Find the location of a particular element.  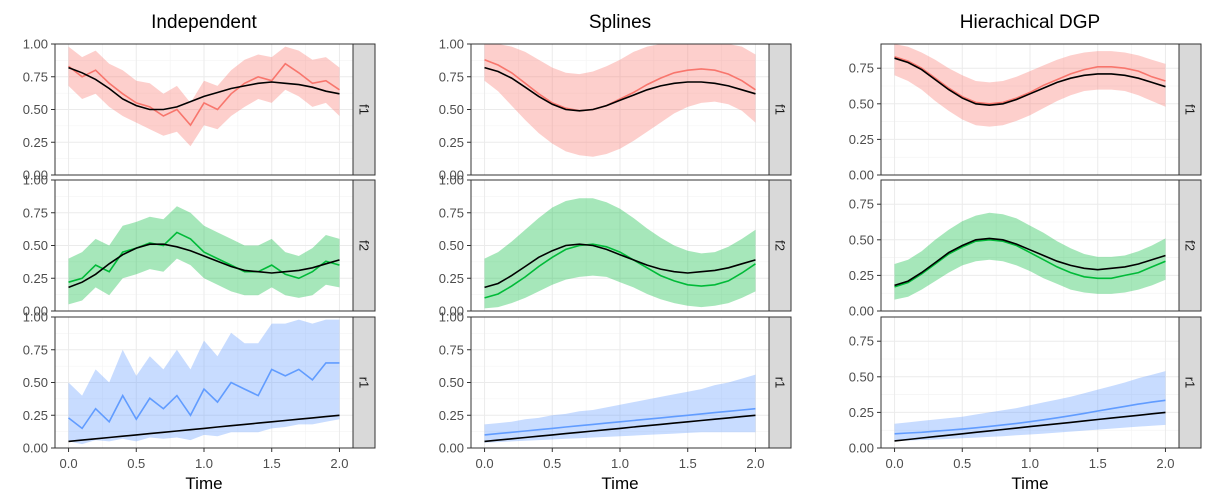

credible-band-f2 is located at coordinates (620, 253).